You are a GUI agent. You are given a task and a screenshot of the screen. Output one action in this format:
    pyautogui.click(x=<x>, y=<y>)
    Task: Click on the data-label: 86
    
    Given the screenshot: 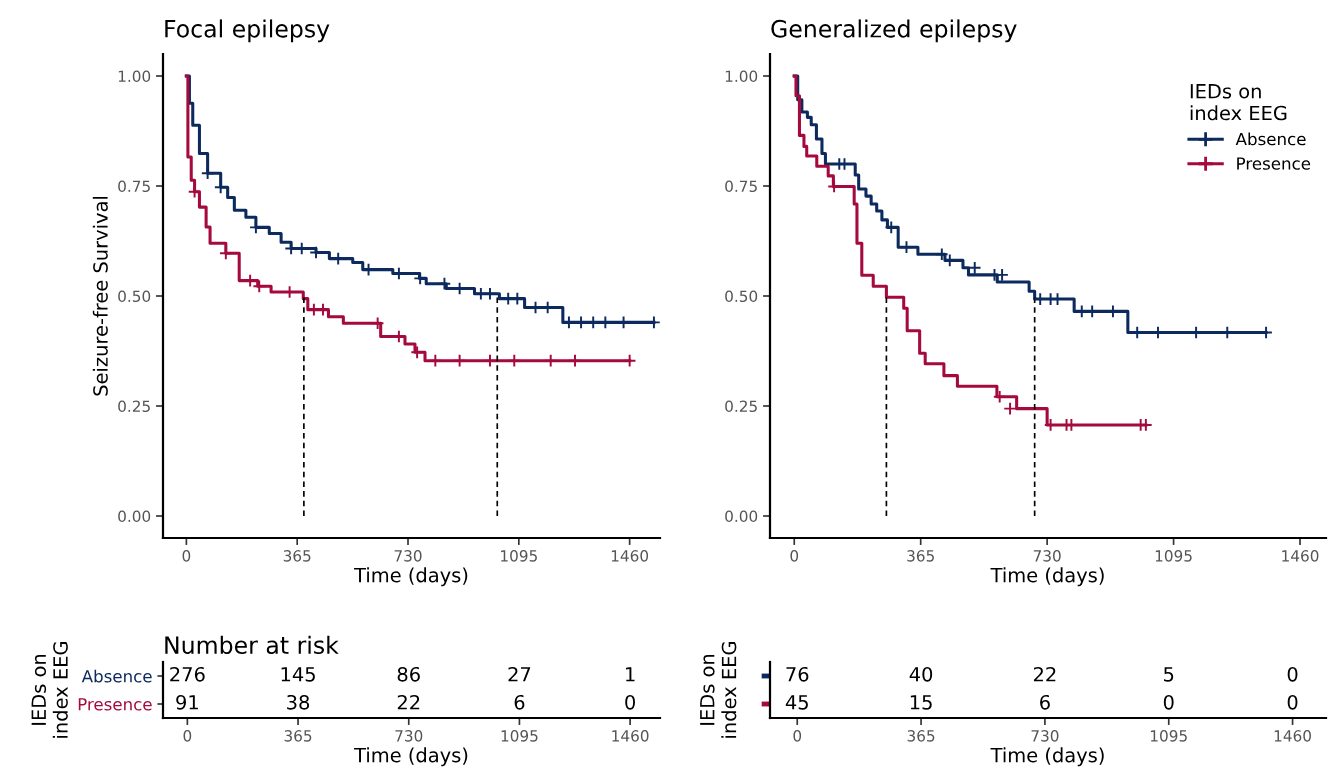 What is the action you would take?
    pyautogui.click(x=408, y=674)
    